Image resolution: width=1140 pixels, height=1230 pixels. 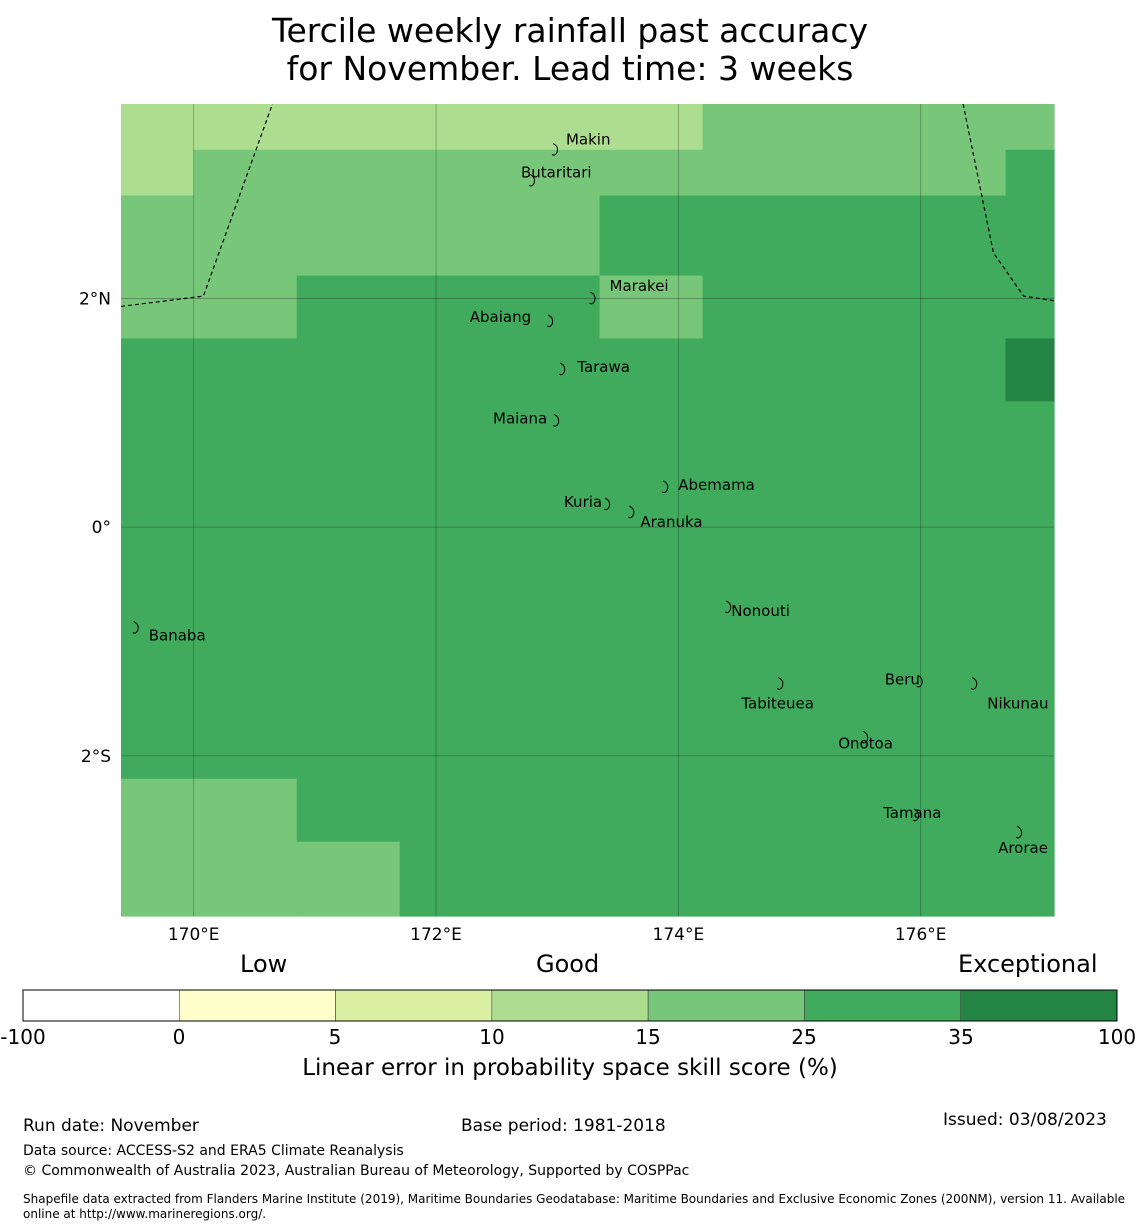 What do you see at coordinates (603, 367) in the screenshot?
I see `island-label: Tarawa` at bounding box center [603, 367].